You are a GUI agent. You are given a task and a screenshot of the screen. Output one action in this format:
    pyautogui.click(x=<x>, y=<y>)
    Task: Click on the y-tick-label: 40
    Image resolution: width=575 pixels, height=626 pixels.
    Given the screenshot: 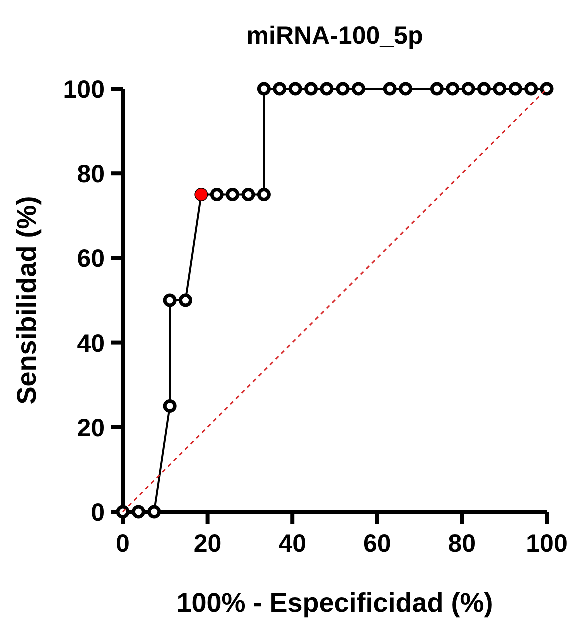 What is the action you would take?
    pyautogui.click(x=91, y=344)
    